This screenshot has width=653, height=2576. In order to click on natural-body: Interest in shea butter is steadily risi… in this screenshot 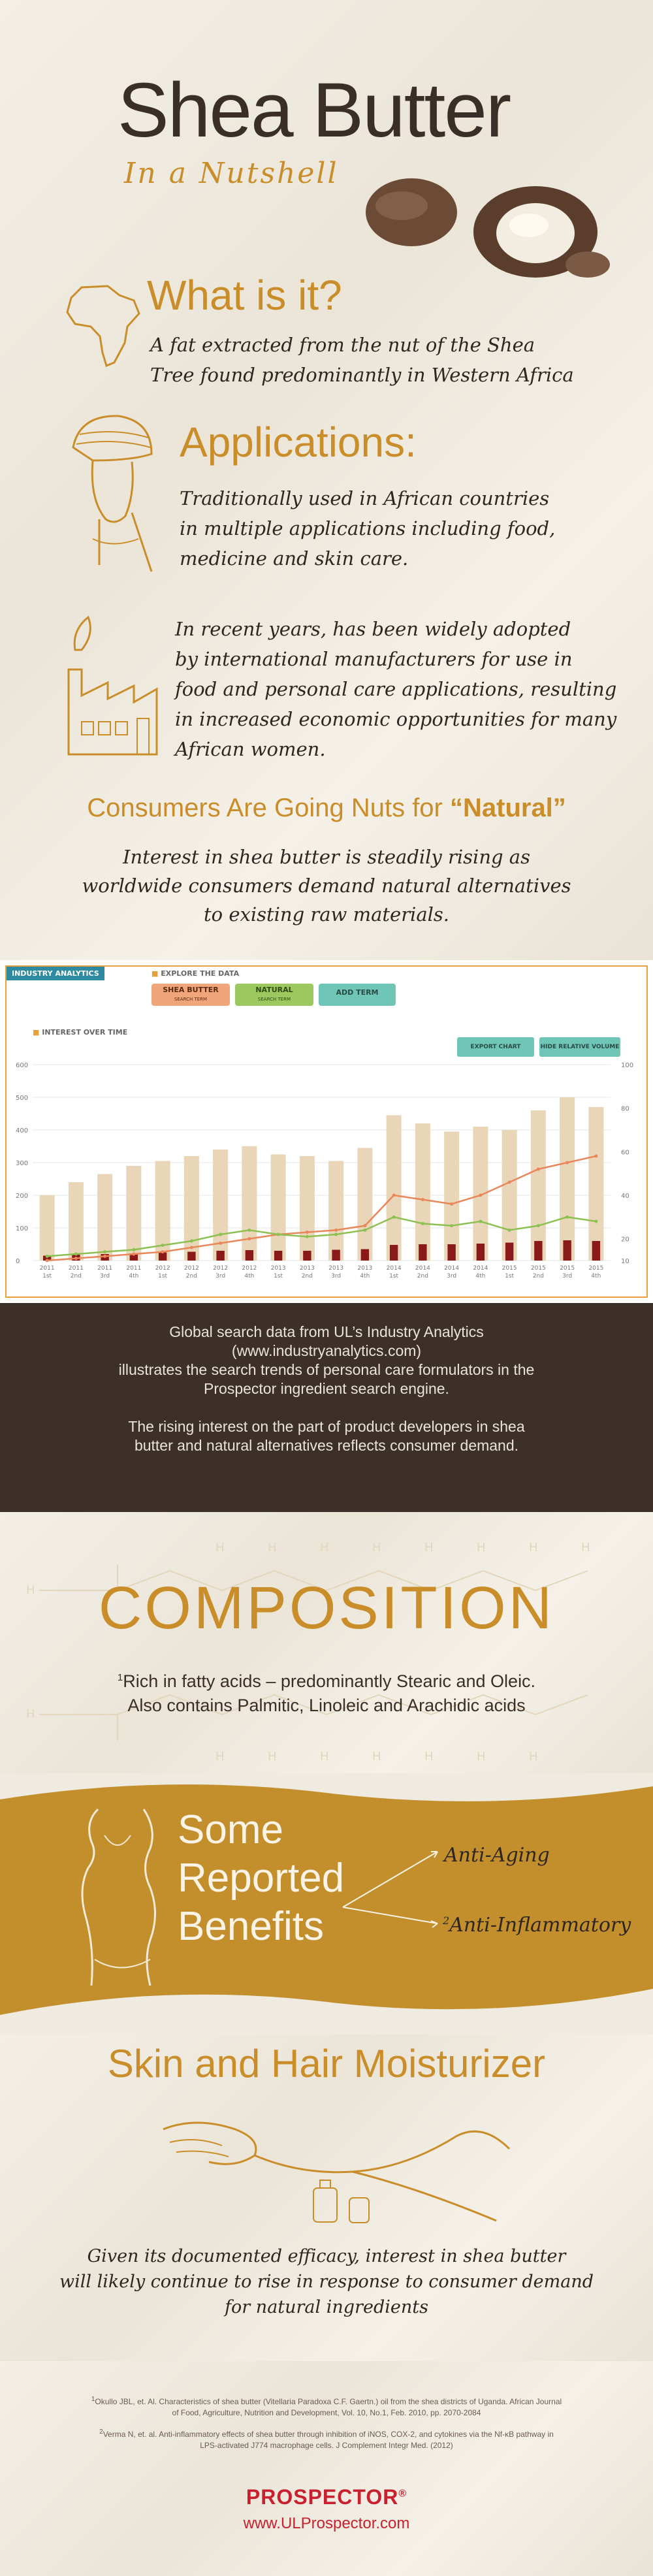, I will do `click(327, 886)`.